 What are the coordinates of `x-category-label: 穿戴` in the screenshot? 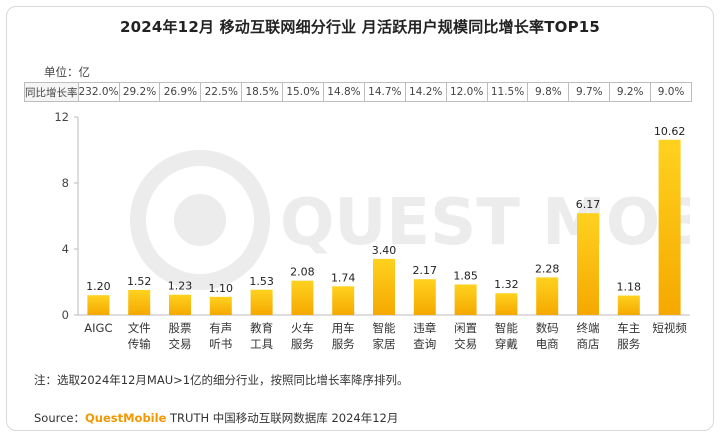 It's located at (506, 344).